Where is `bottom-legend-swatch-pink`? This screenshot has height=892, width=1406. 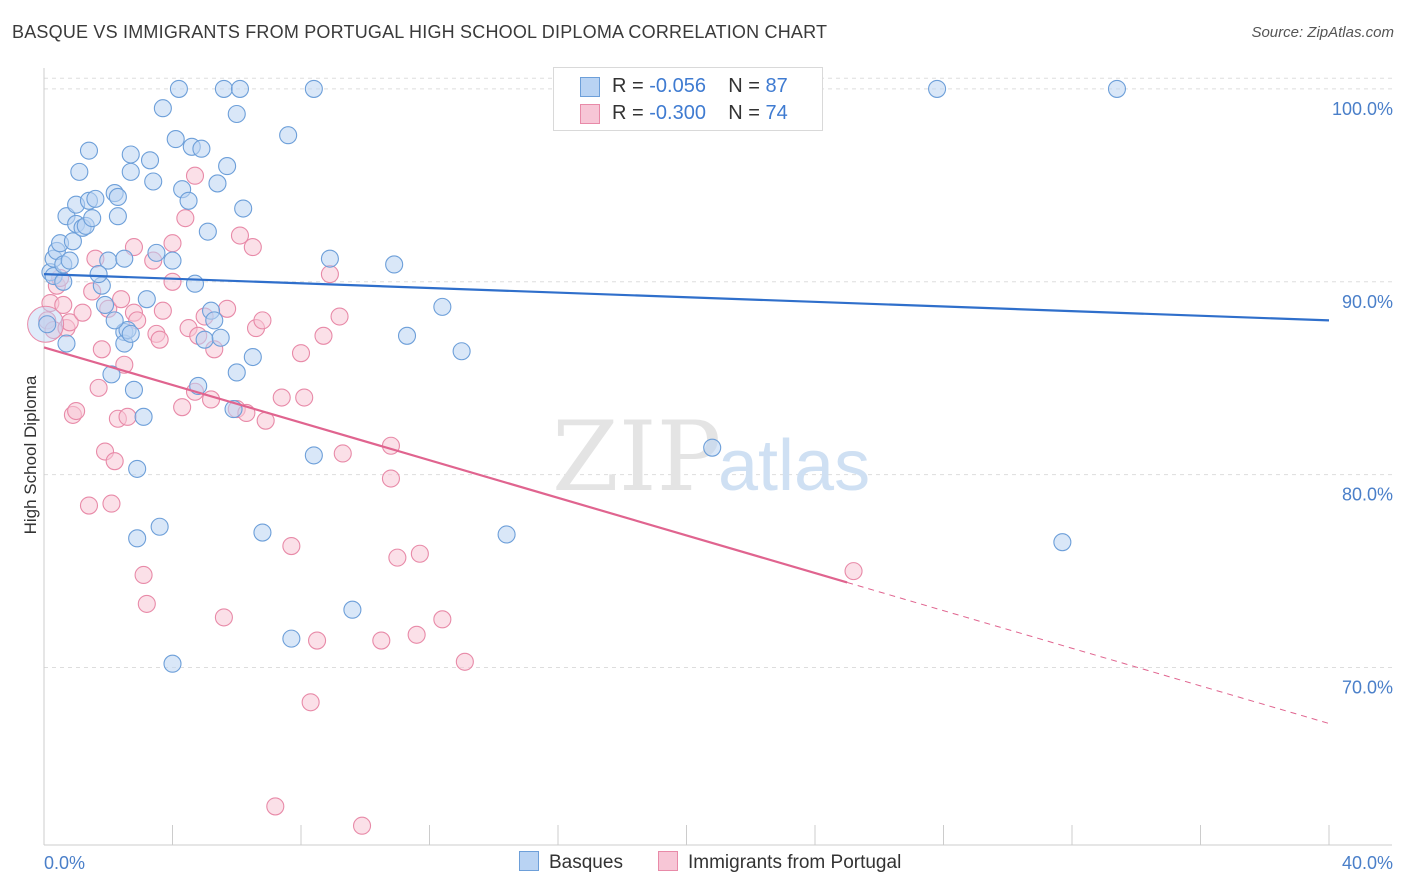
bottom-legend-swatch-pink is located at coordinates (668, 861).